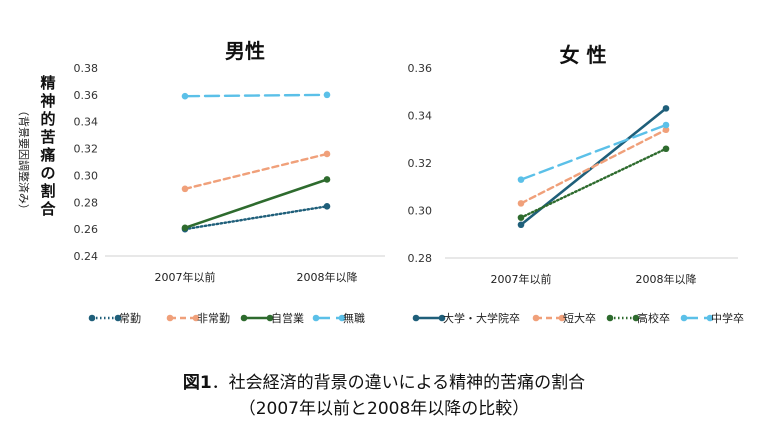 This screenshot has height=432, width=768. Describe the element at coordinates (653, 318) in the screenshot. I see `legend-label: 高校卒` at that location.